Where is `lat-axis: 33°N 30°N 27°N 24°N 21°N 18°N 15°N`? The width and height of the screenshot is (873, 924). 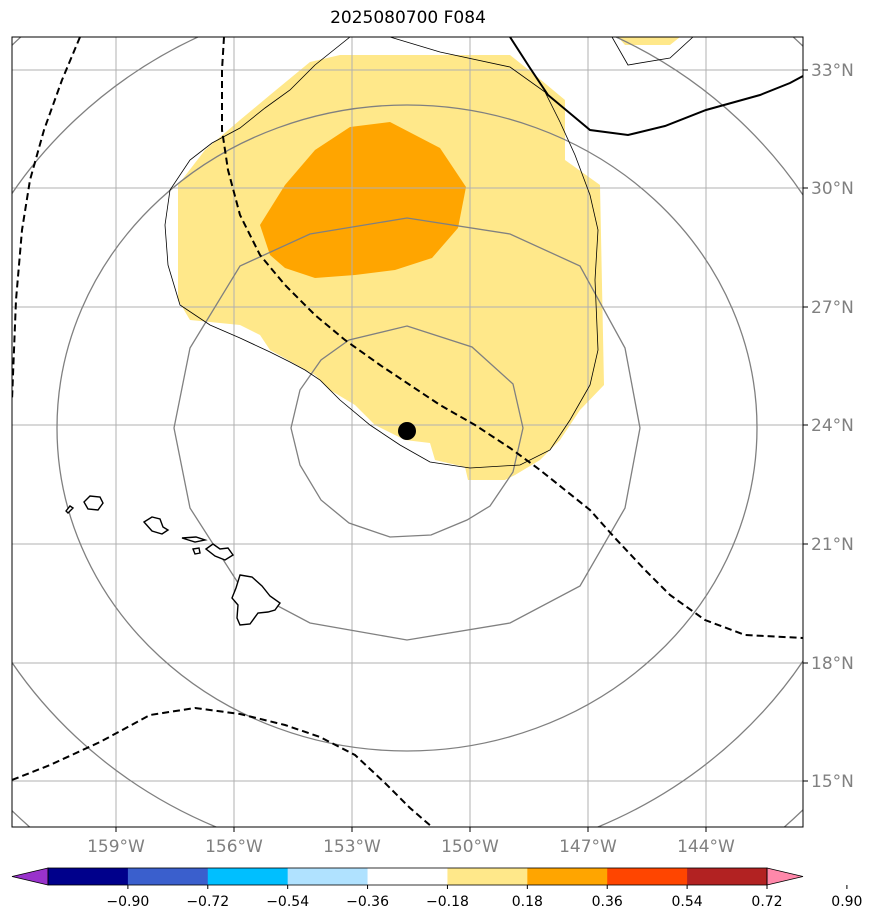
lat-axis: 33°N 30°N 27°N 24°N 21°N 18°N 15°N is located at coordinates (828, 426).